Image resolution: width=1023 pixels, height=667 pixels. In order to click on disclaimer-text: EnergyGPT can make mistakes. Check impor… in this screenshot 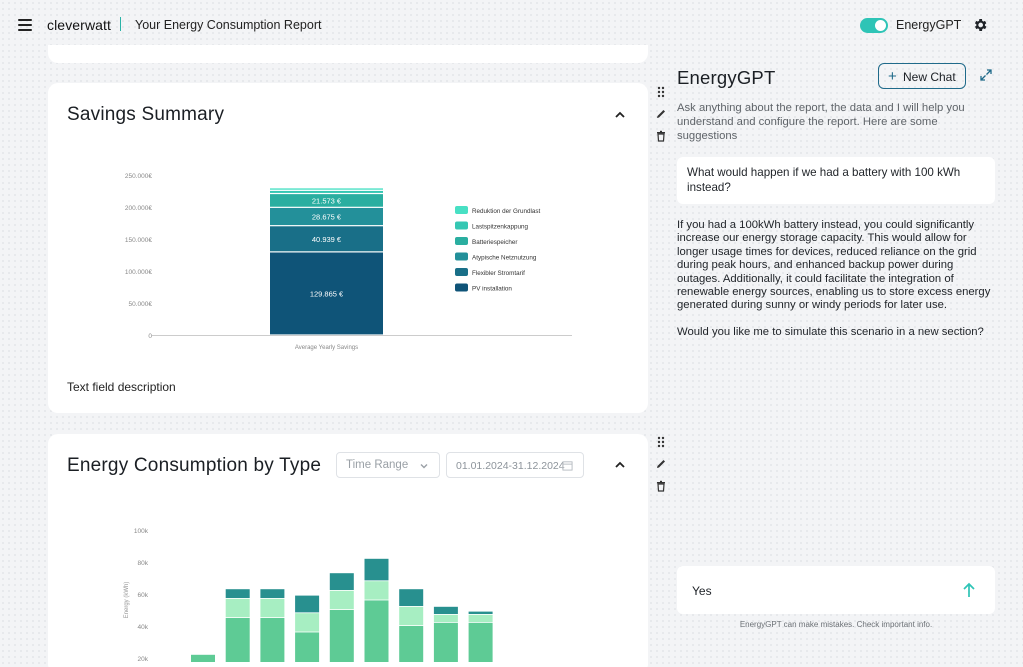, I will do `click(836, 624)`.